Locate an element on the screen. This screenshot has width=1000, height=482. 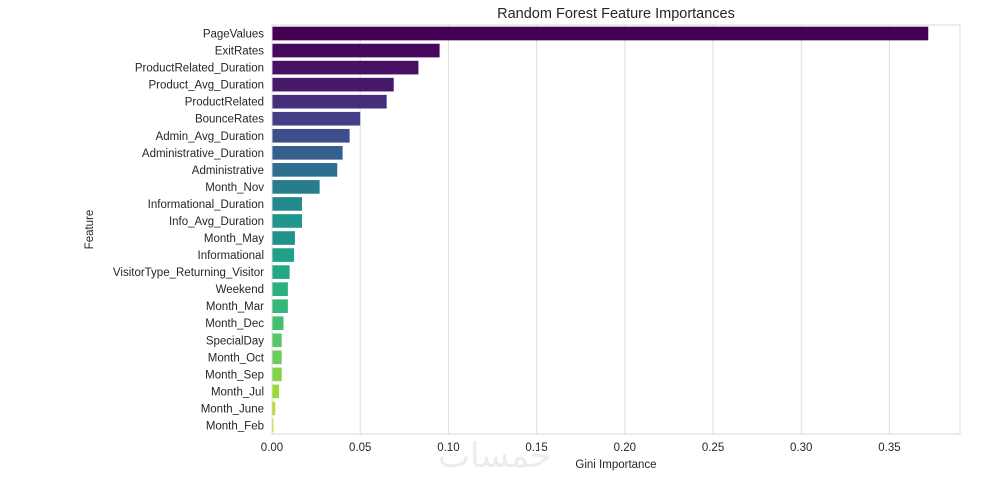
y-tick-label: Info_Avg_Duration is located at coordinates (216, 222).